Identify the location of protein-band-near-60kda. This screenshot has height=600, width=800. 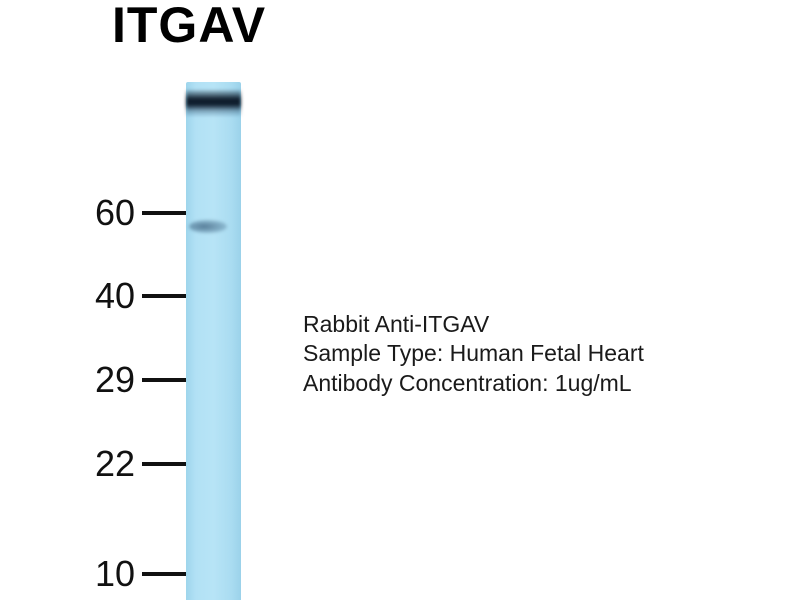
(208, 226).